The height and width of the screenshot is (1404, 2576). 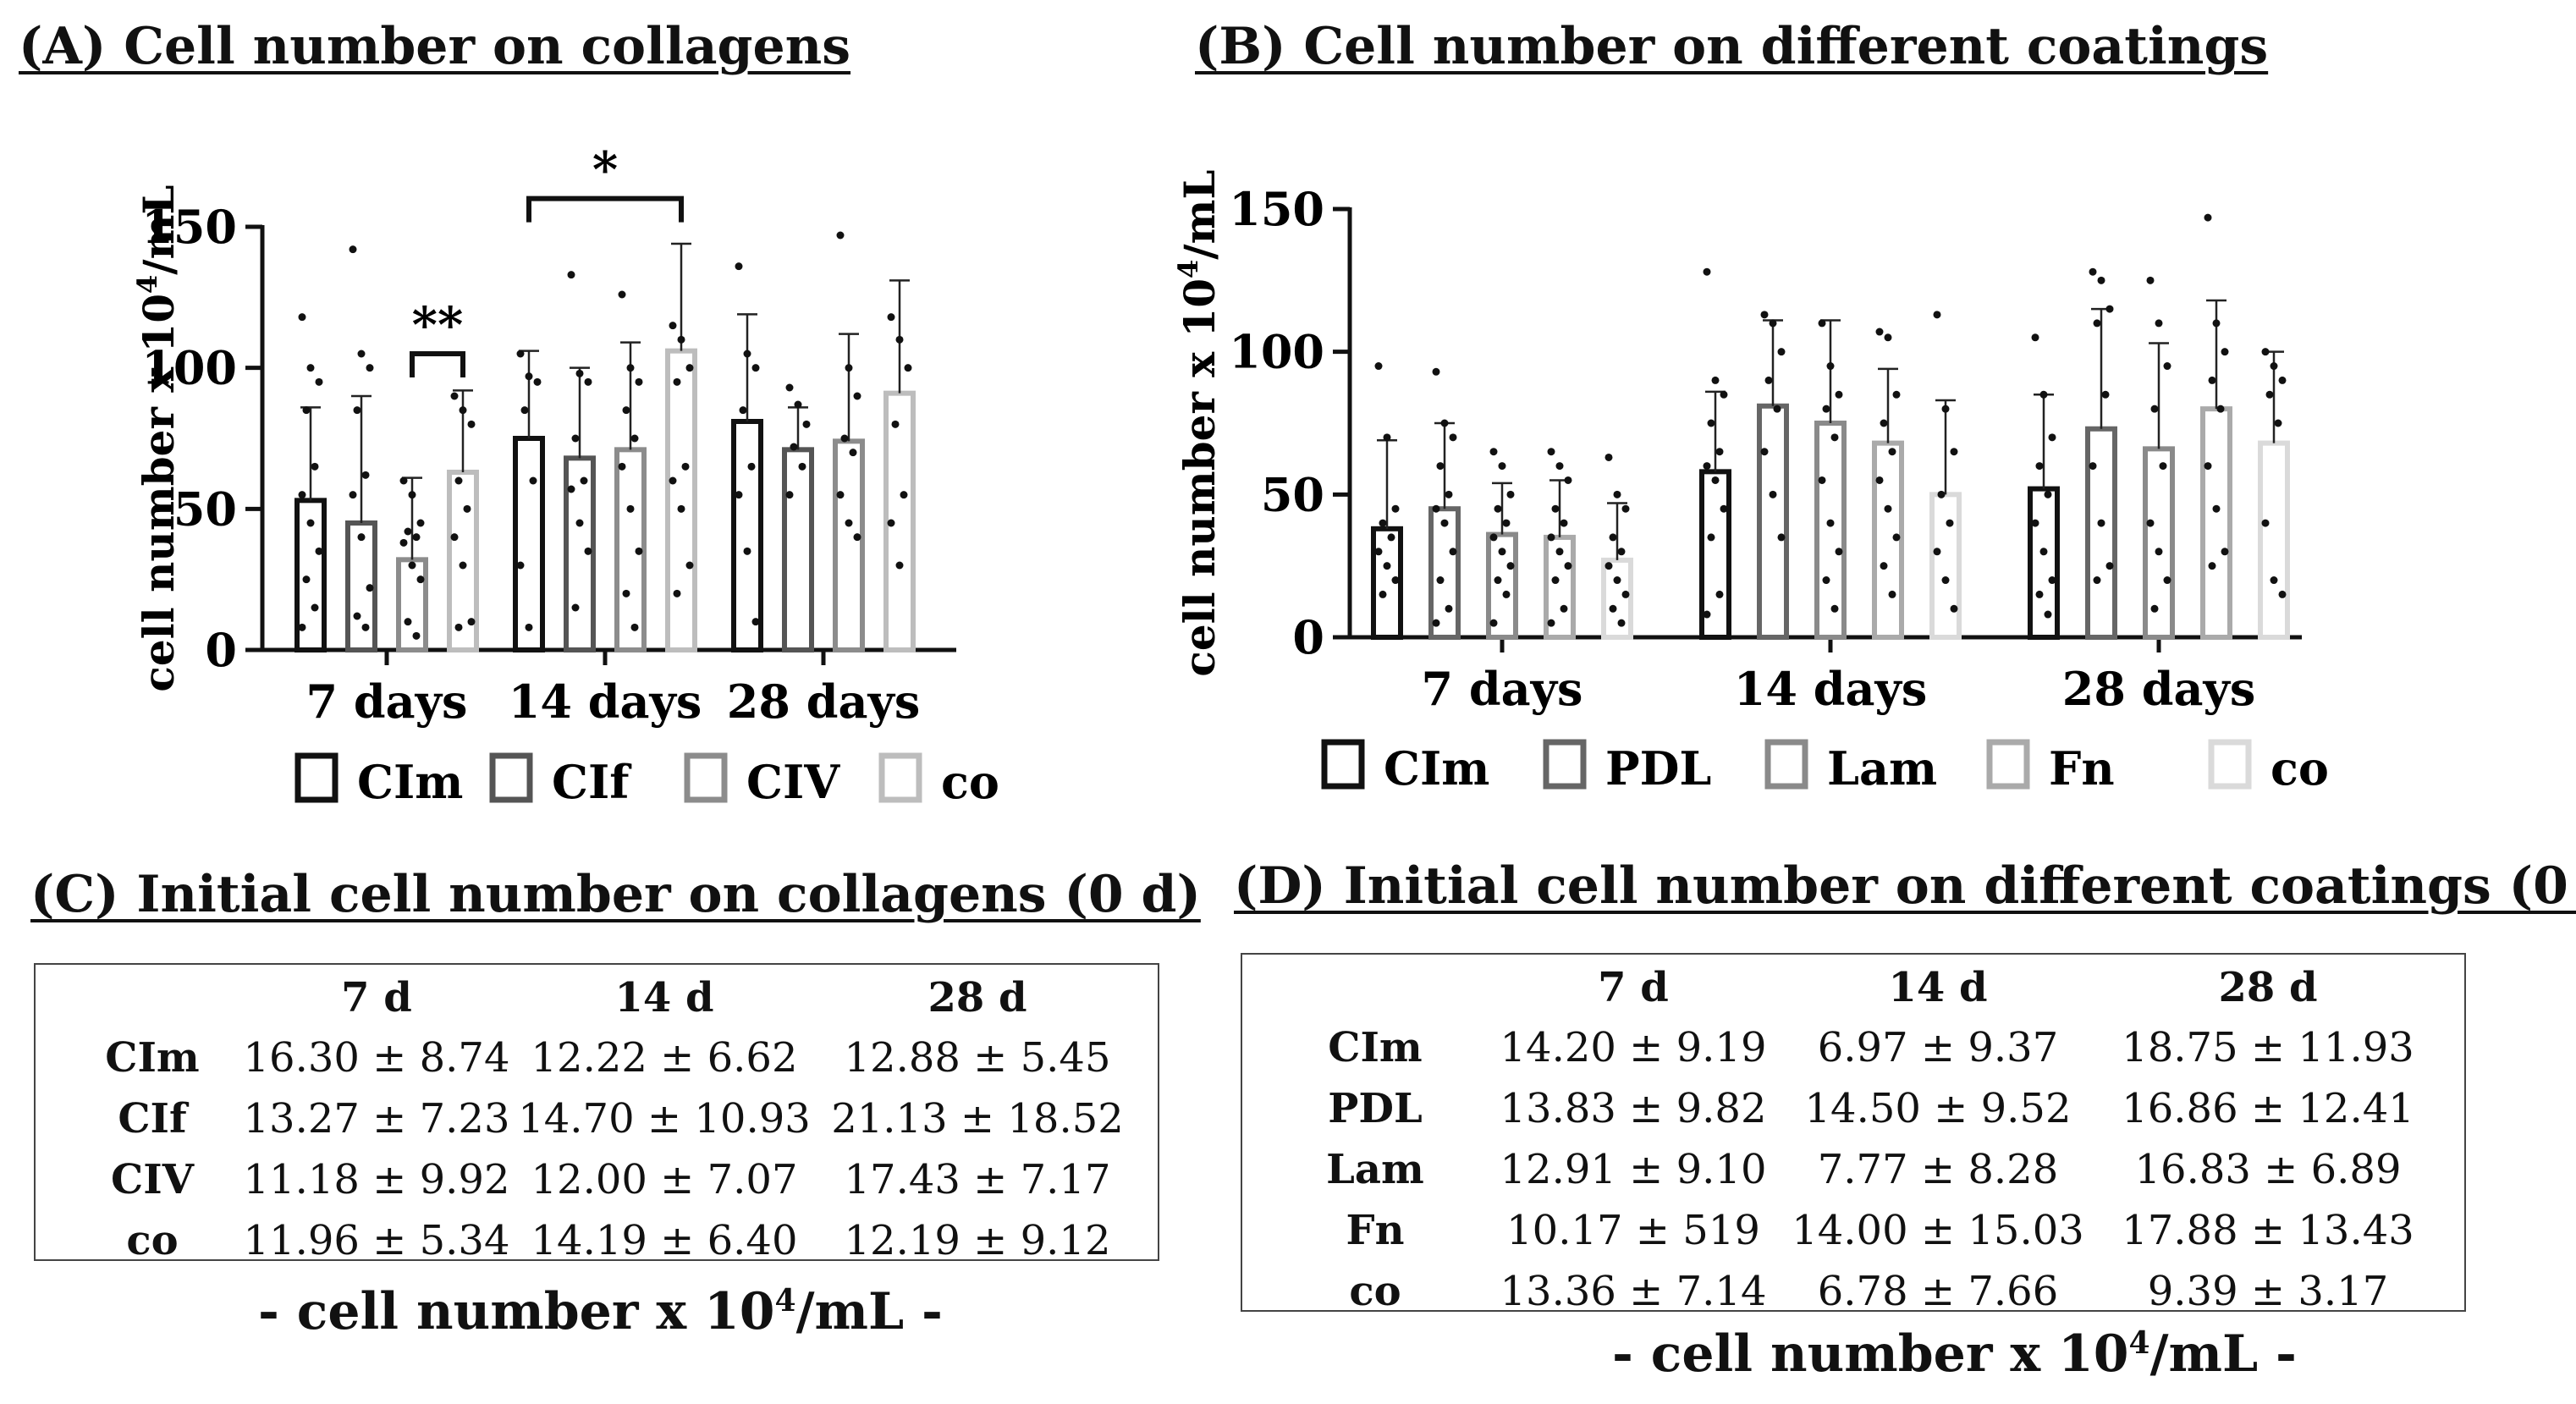 What do you see at coordinates (376, 998) in the screenshot?
I see `col-header: 7 d` at bounding box center [376, 998].